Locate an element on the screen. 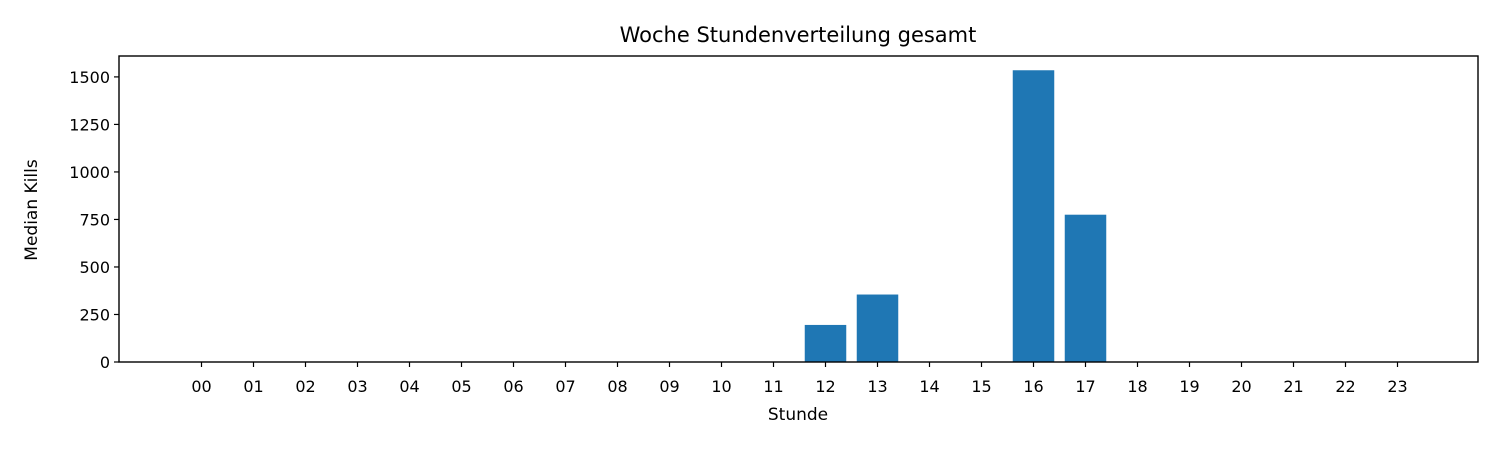 This screenshot has width=1500, height=450. x-tick-label: 10 is located at coordinates (721, 386).